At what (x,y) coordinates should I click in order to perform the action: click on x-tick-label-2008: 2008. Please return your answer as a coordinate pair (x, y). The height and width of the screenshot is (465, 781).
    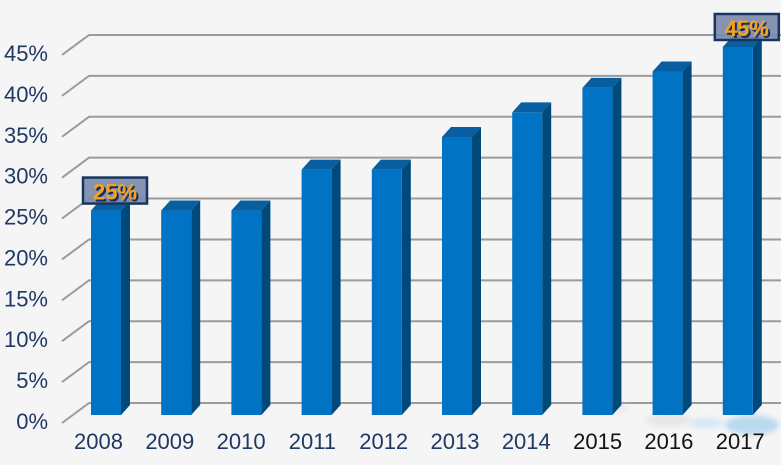
    Looking at the image, I should click on (98, 441).